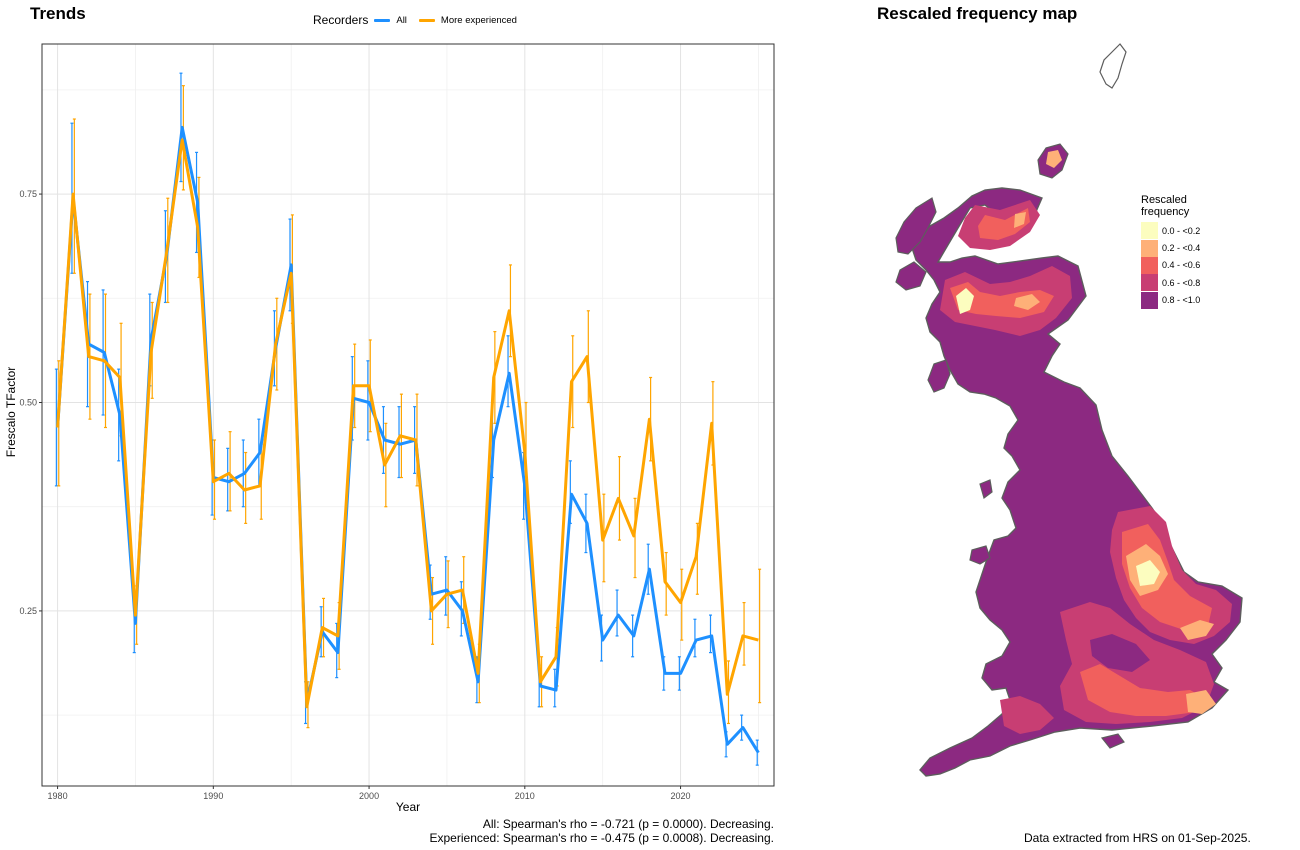  Describe the element at coordinates (11, 412) in the screenshot. I see `y-axis-label: Frescalo TFactor` at that location.